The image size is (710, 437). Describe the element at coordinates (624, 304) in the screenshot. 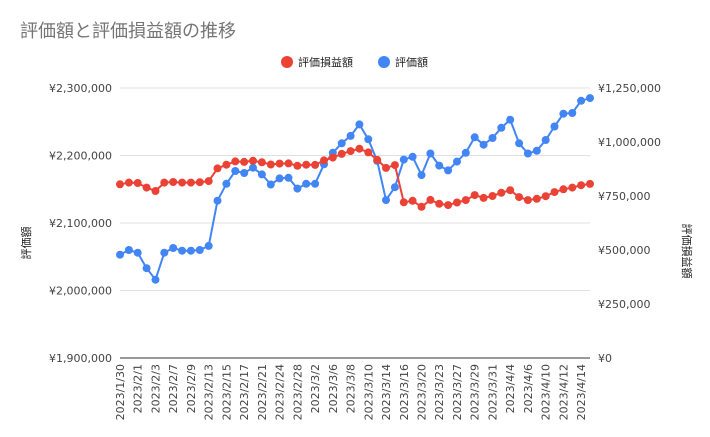

I see `right-tick-label: ¥250,000` at that location.